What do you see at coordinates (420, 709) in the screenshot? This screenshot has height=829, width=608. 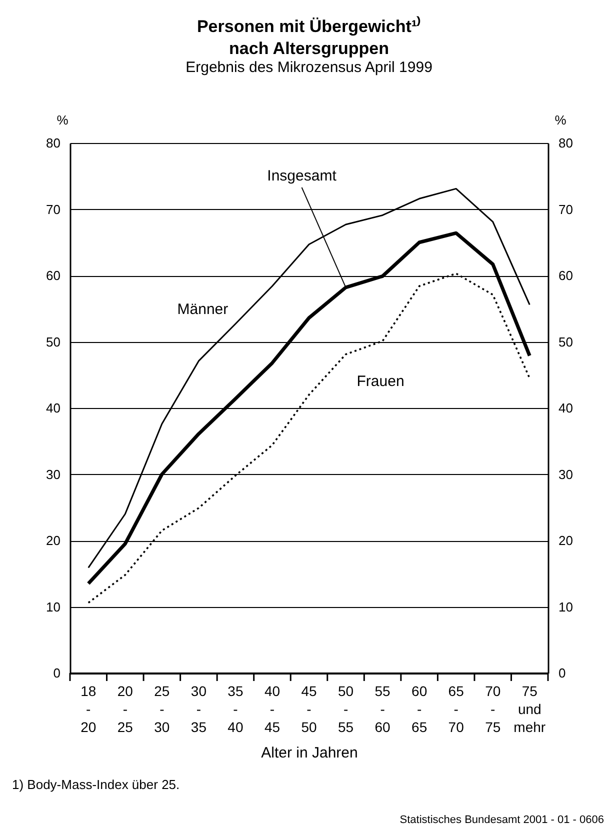 I see `x-tick-label: 60 - 65` at bounding box center [420, 709].